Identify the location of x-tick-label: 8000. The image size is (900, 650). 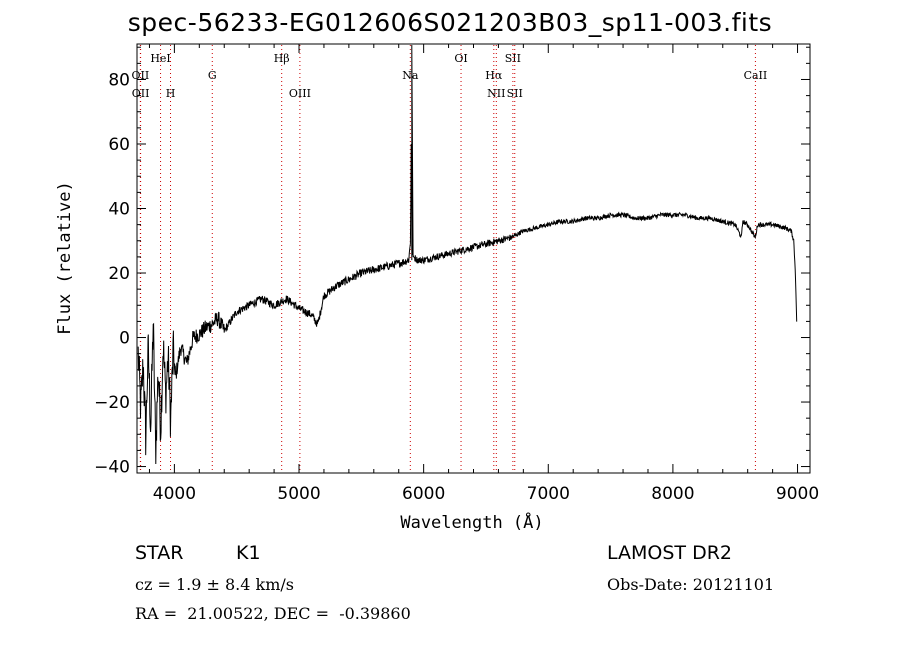
(672, 494).